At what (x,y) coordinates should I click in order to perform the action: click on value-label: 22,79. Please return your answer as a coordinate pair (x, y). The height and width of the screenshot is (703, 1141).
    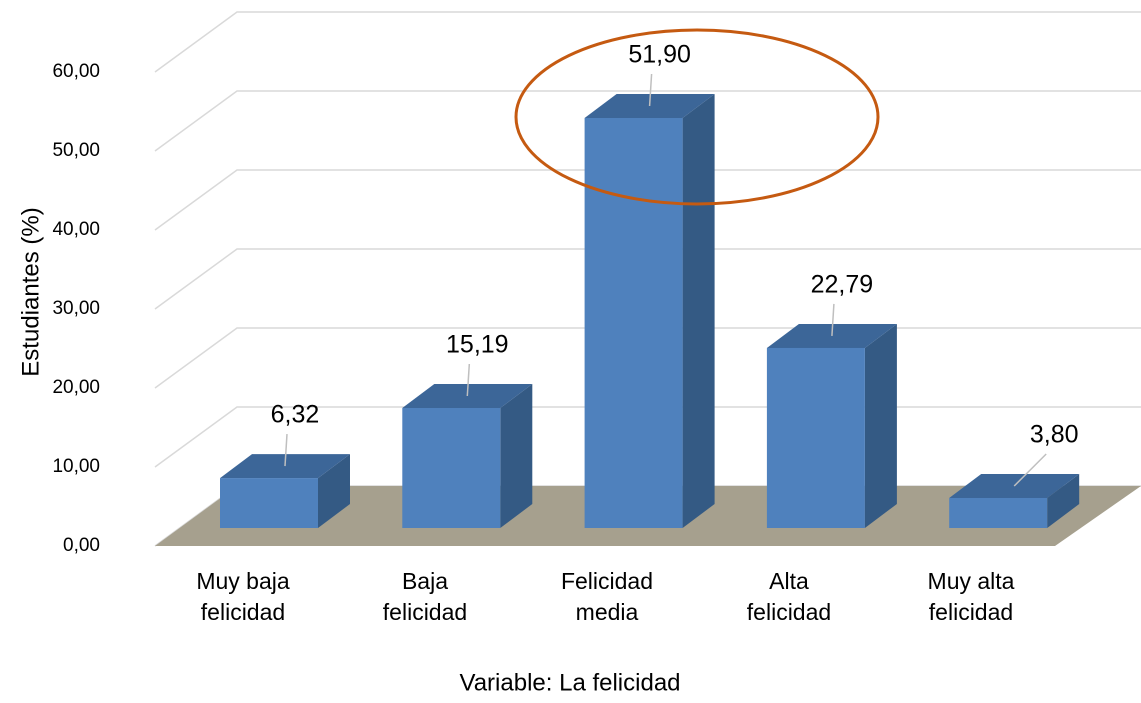
    Looking at the image, I should click on (842, 285).